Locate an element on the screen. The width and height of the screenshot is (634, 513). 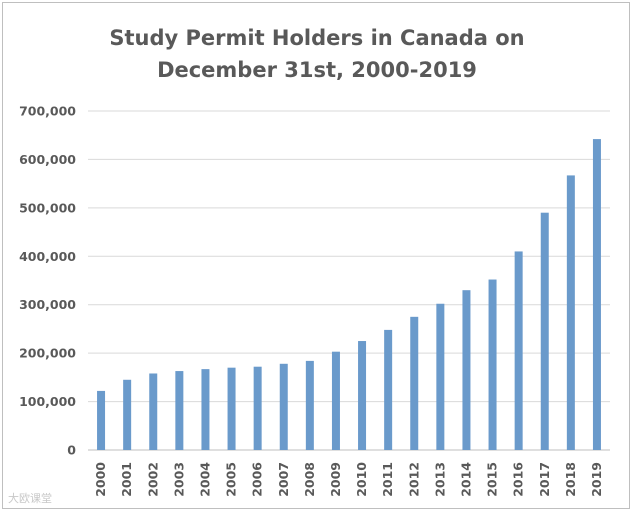
x-tick-label: 2017 is located at coordinates (544, 479).